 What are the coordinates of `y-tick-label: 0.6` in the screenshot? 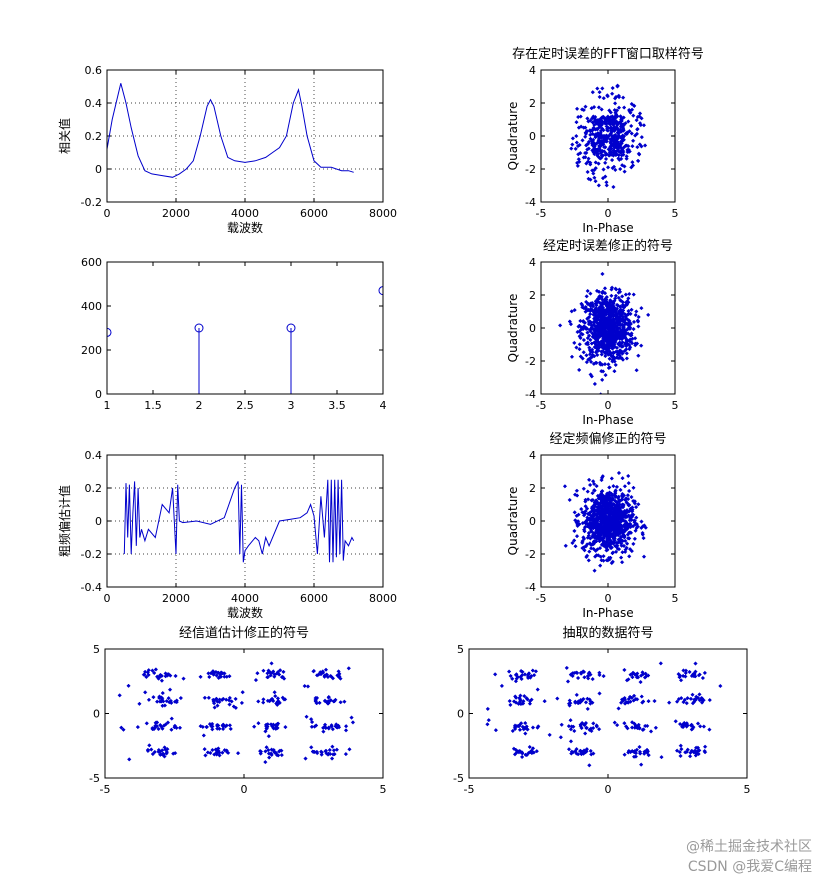 It's located at (94, 70).